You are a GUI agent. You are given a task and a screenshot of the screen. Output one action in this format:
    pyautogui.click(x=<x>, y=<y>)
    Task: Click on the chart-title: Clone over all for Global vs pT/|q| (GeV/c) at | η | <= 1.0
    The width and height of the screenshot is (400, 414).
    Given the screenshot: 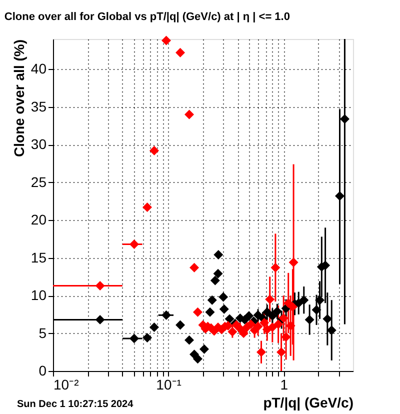 What is the action you would take?
    pyautogui.click(x=147, y=16)
    